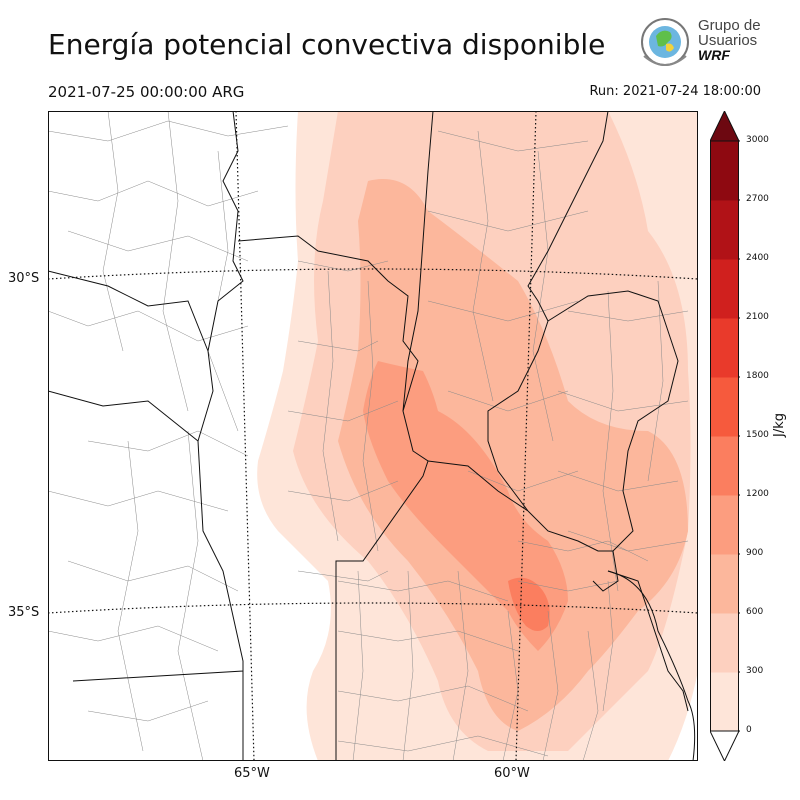 The image size is (800, 800). Describe the element at coordinates (526, 436) in the screenshot. I see `meridian-60w` at that location.